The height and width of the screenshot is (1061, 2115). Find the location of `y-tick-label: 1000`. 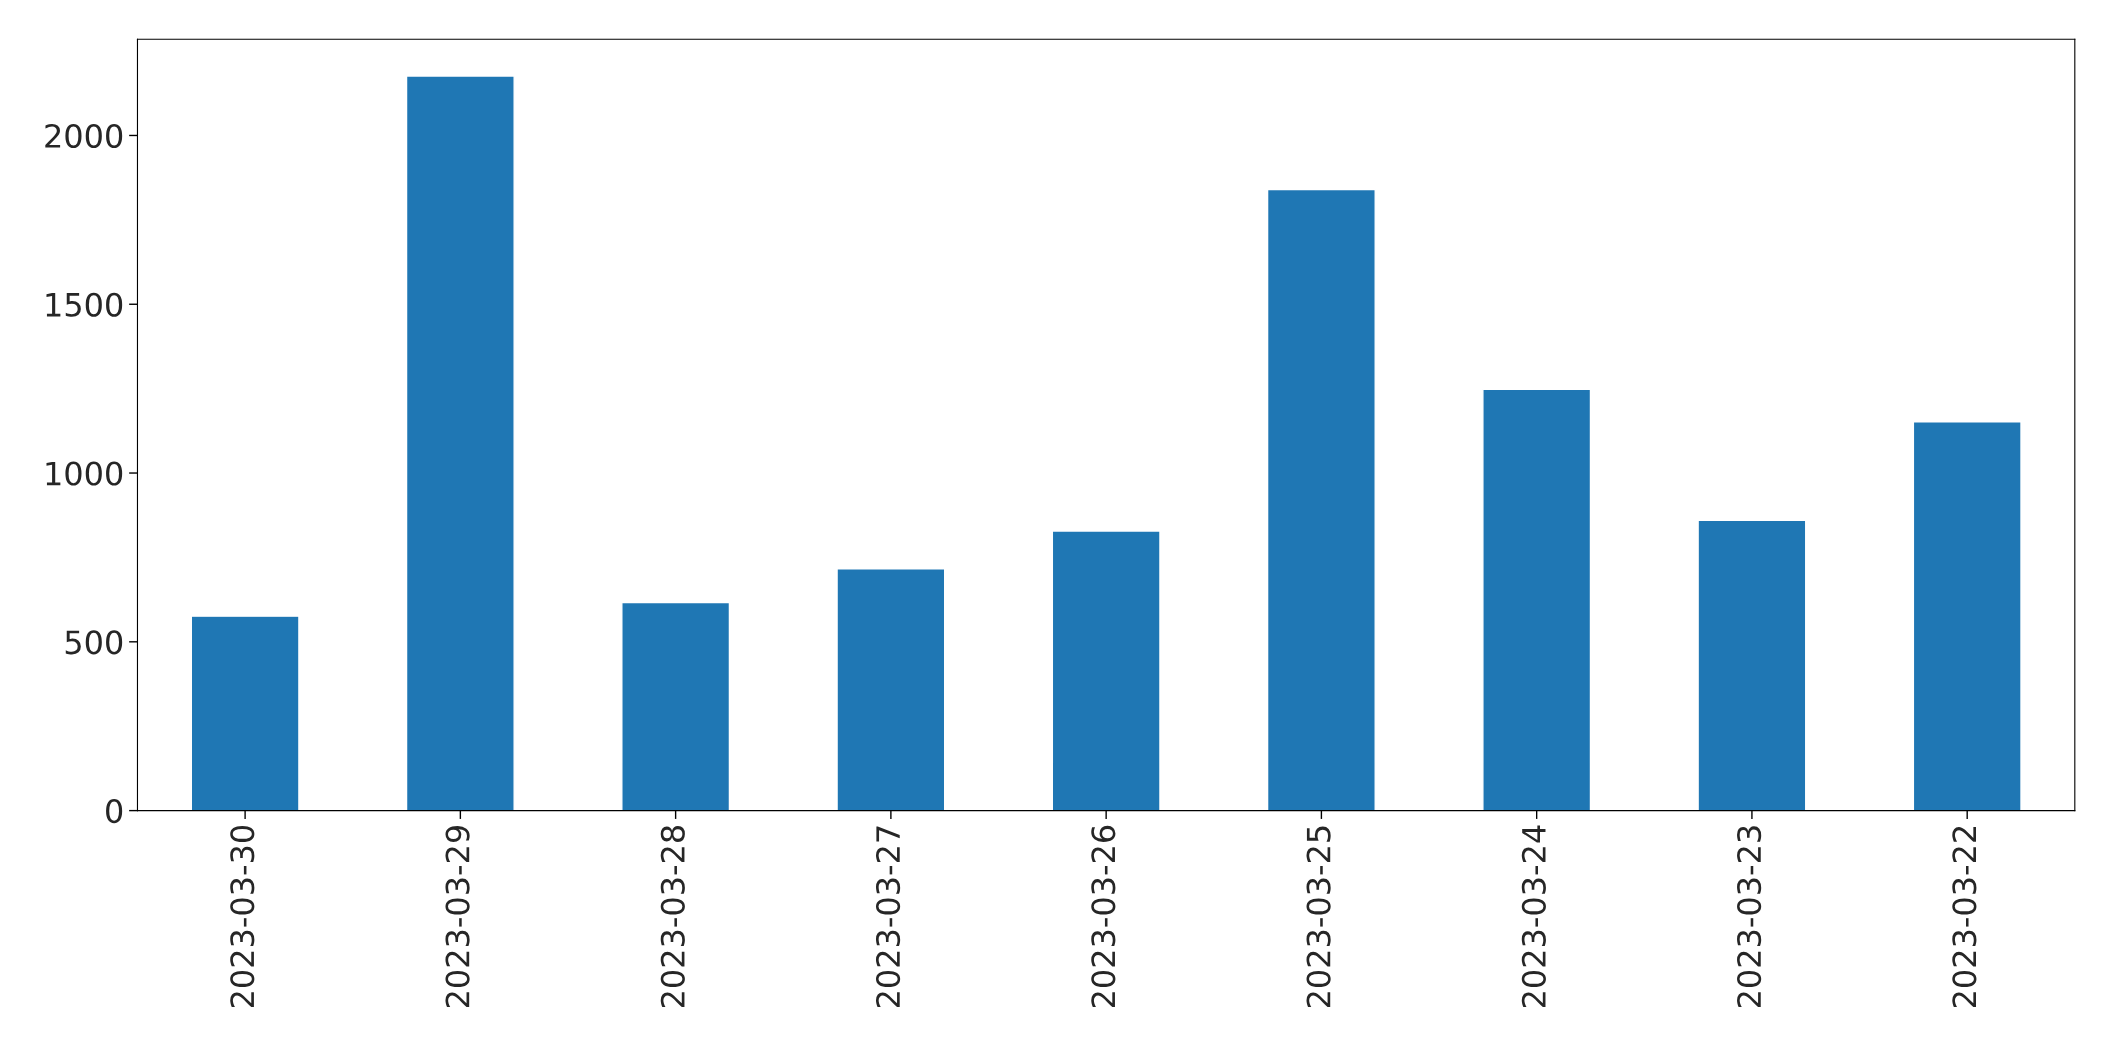

y-tick-label: 1000 is located at coordinates (84, 473).